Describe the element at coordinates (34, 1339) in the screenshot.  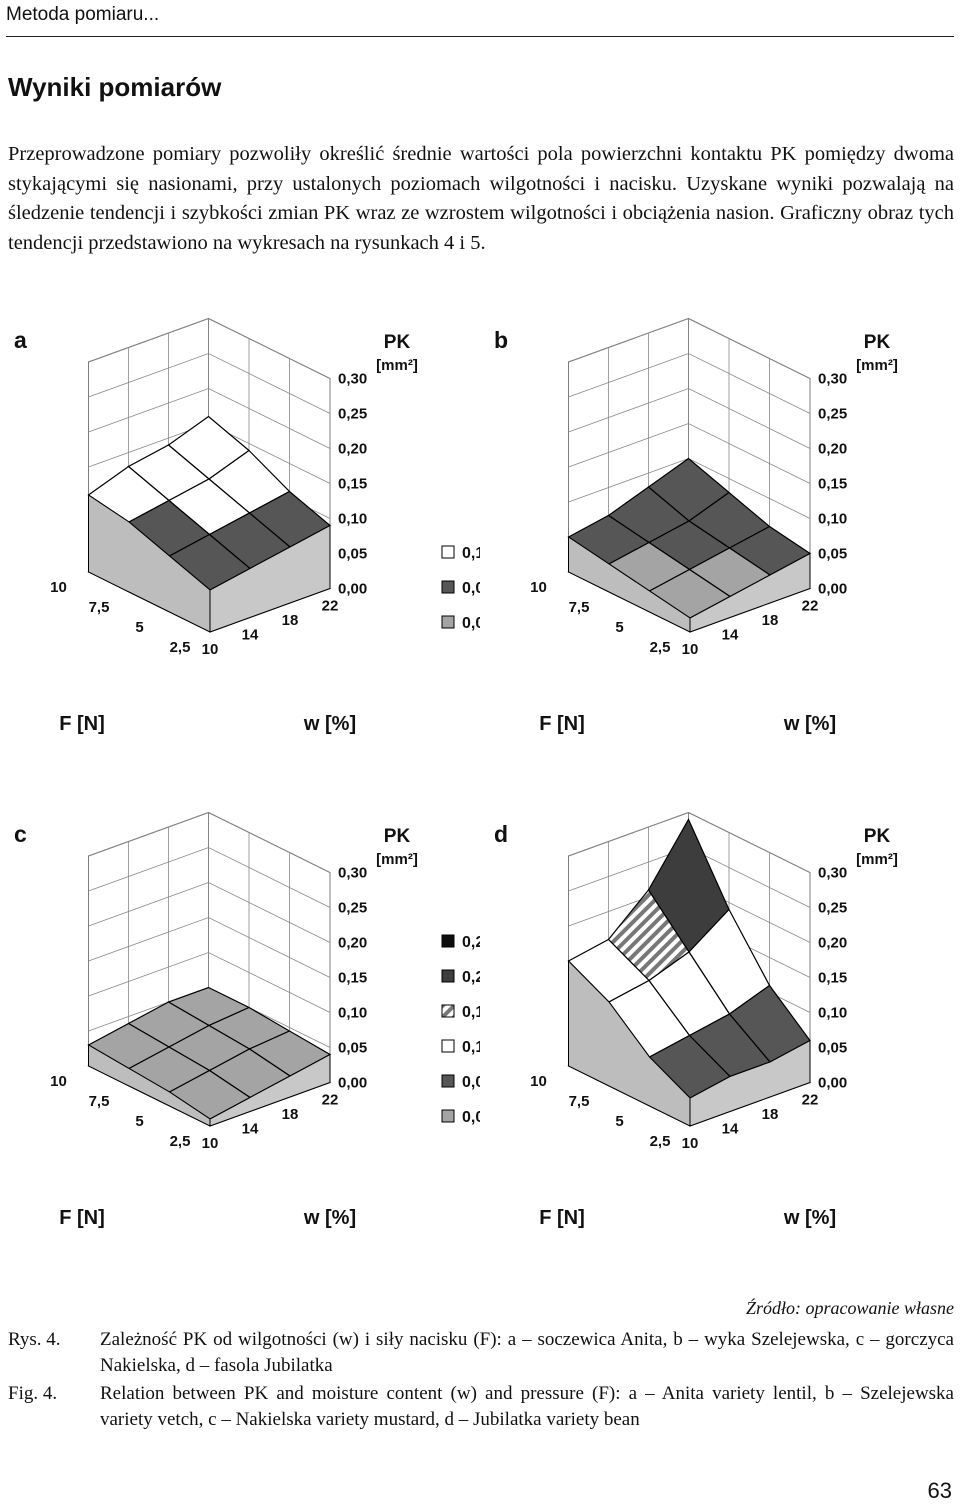
I see `caption-rys-label: Rys. 4.` at that location.